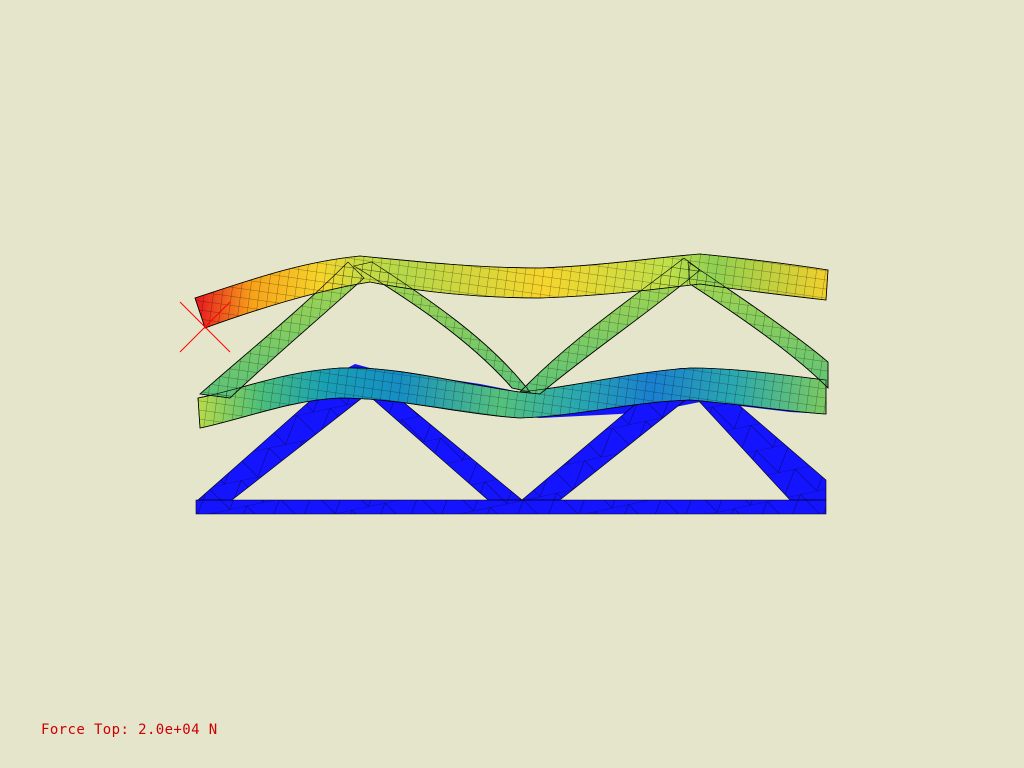 The width and height of the screenshot is (1024, 768). What do you see at coordinates (129, 730) in the screenshot?
I see `force-top-readout: Force Top: 2.0e+04 N` at bounding box center [129, 730].